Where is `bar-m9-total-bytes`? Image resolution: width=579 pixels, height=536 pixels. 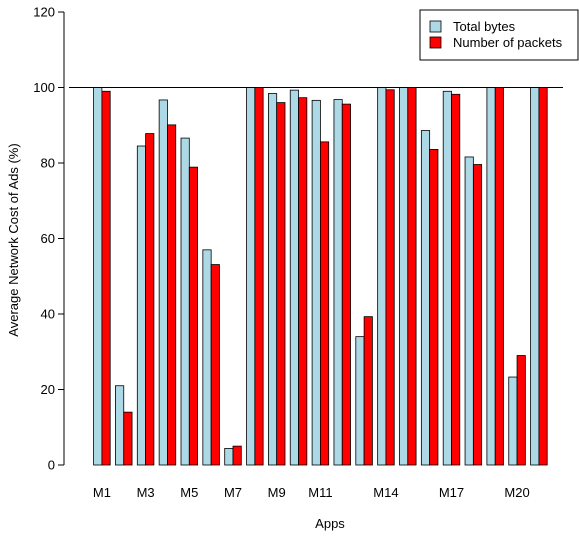 bar-m9-total-bytes is located at coordinates (272, 279).